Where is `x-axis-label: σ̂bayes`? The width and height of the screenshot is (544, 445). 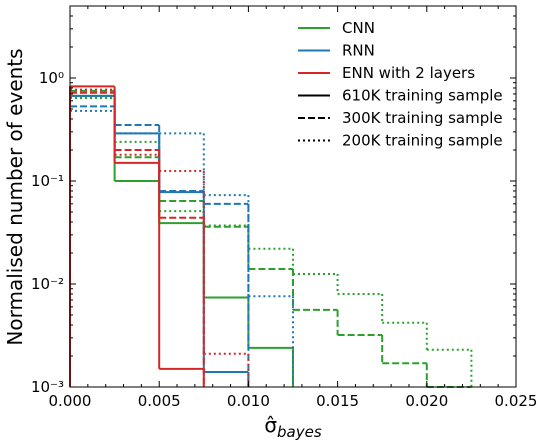 x-axis-label: σ̂bayes is located at coordinates (293, 427).